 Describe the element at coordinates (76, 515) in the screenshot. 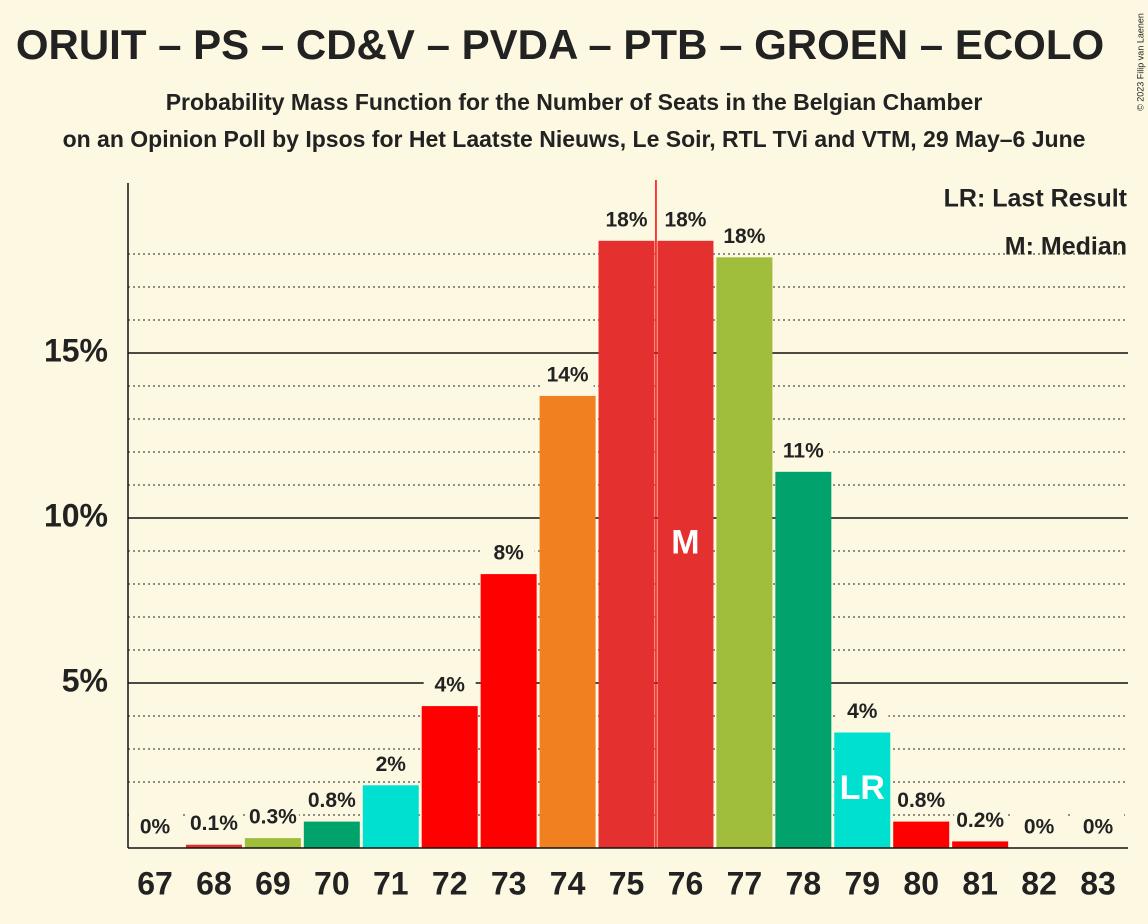

I see `y-tick-label: 10%` at that location.